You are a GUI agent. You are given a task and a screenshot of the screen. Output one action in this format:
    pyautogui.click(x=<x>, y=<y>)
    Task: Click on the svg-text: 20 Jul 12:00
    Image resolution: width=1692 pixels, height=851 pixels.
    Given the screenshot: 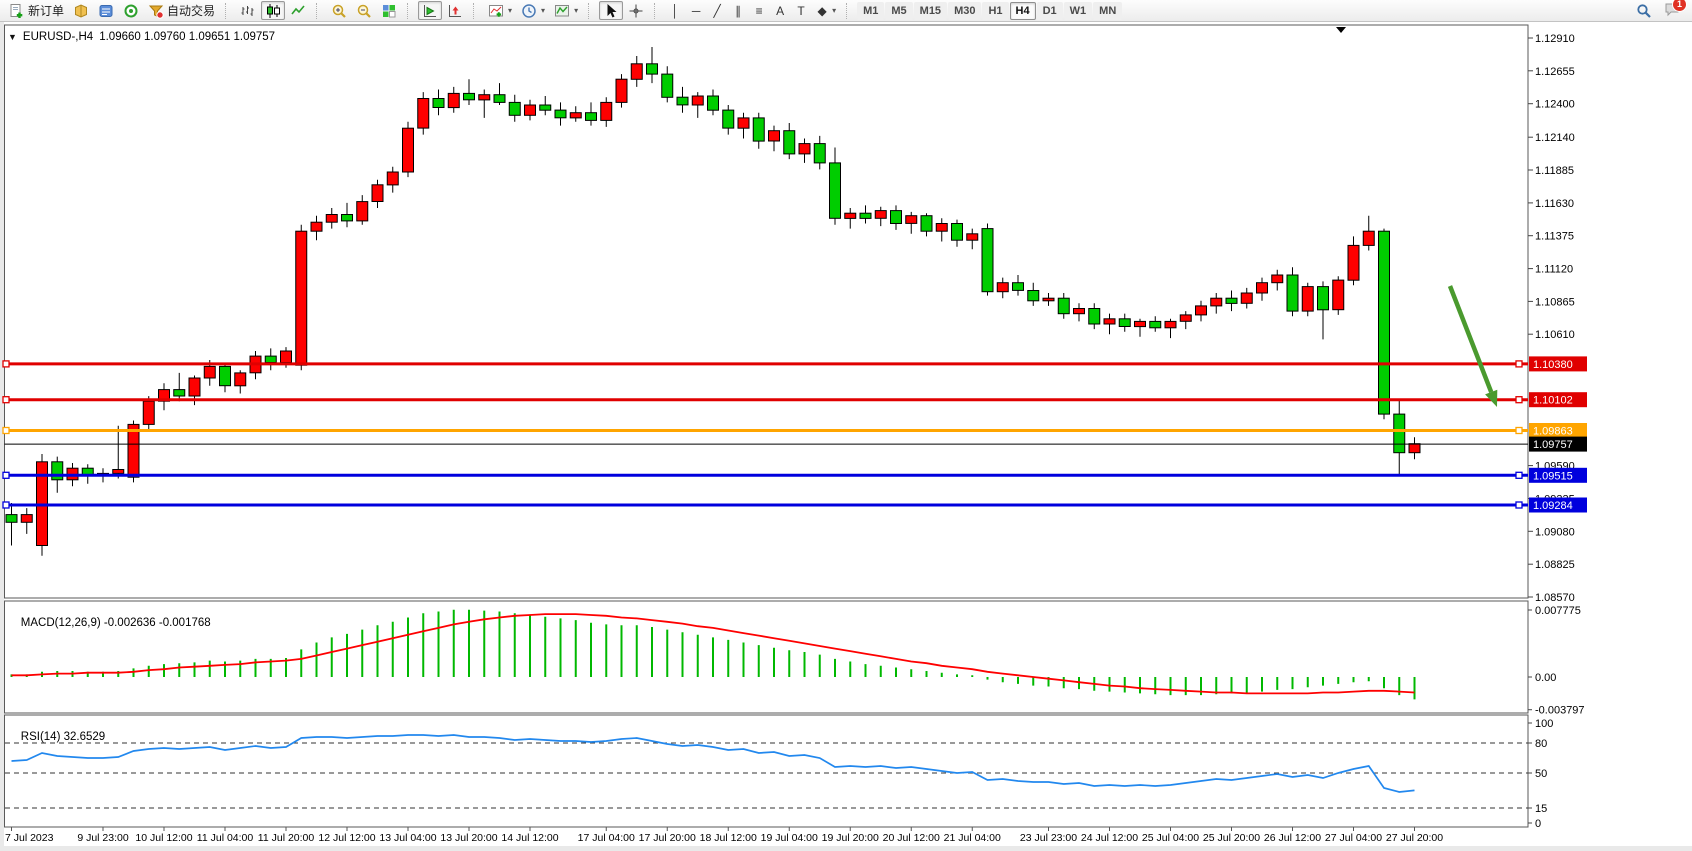 What is the action you would take?
    pyautogui.click(x=911, y=838)
    